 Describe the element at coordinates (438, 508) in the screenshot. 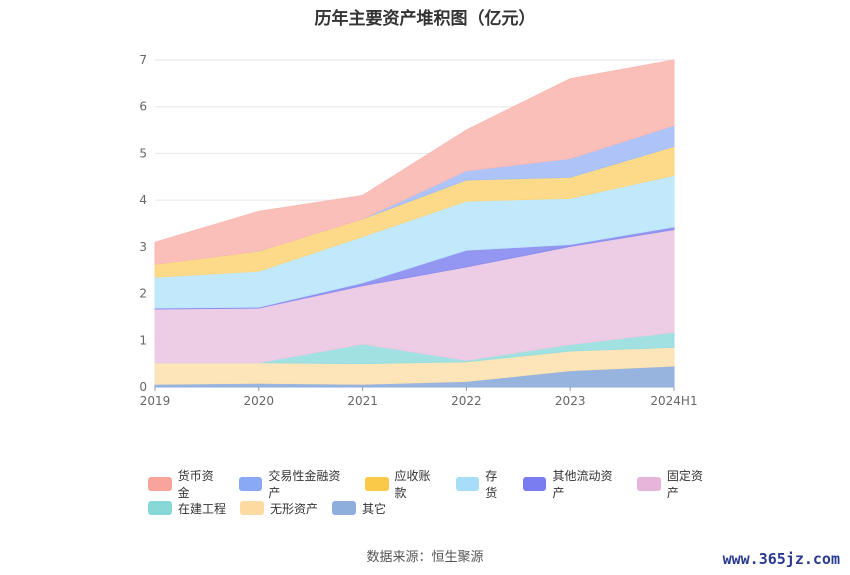

I see `legend-row: 在建工程 无形资产 其它` at that location.